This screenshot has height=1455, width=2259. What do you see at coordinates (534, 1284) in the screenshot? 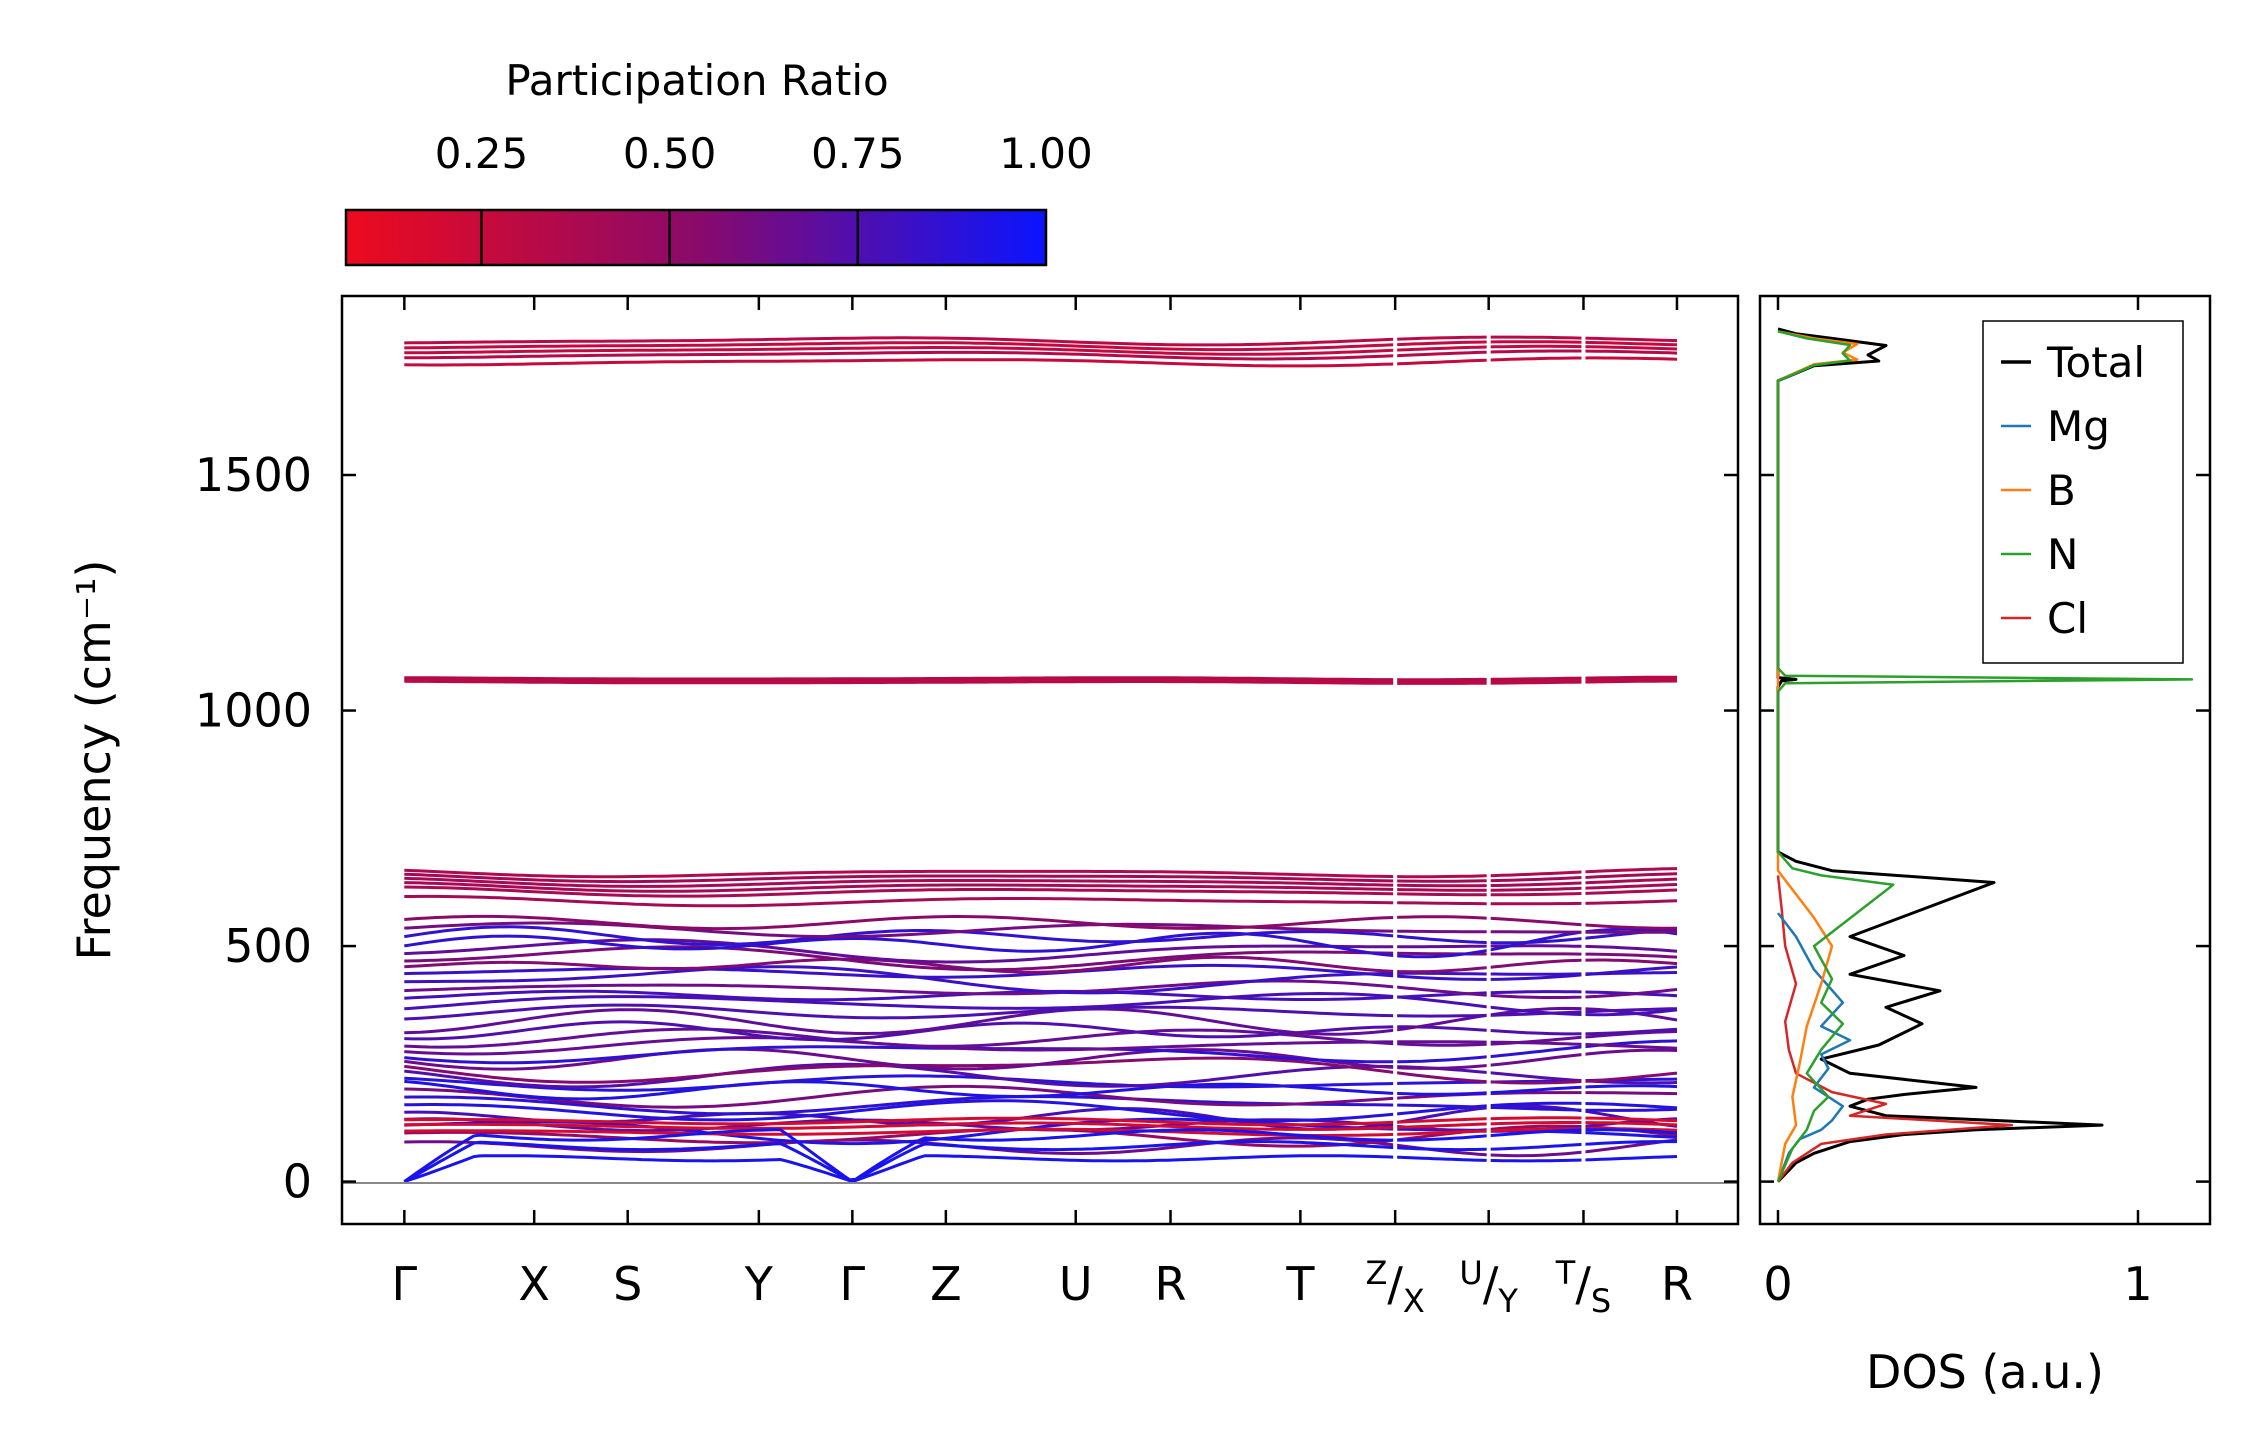
I see `x-tick-label: X` at bounding box center [534, 1284].